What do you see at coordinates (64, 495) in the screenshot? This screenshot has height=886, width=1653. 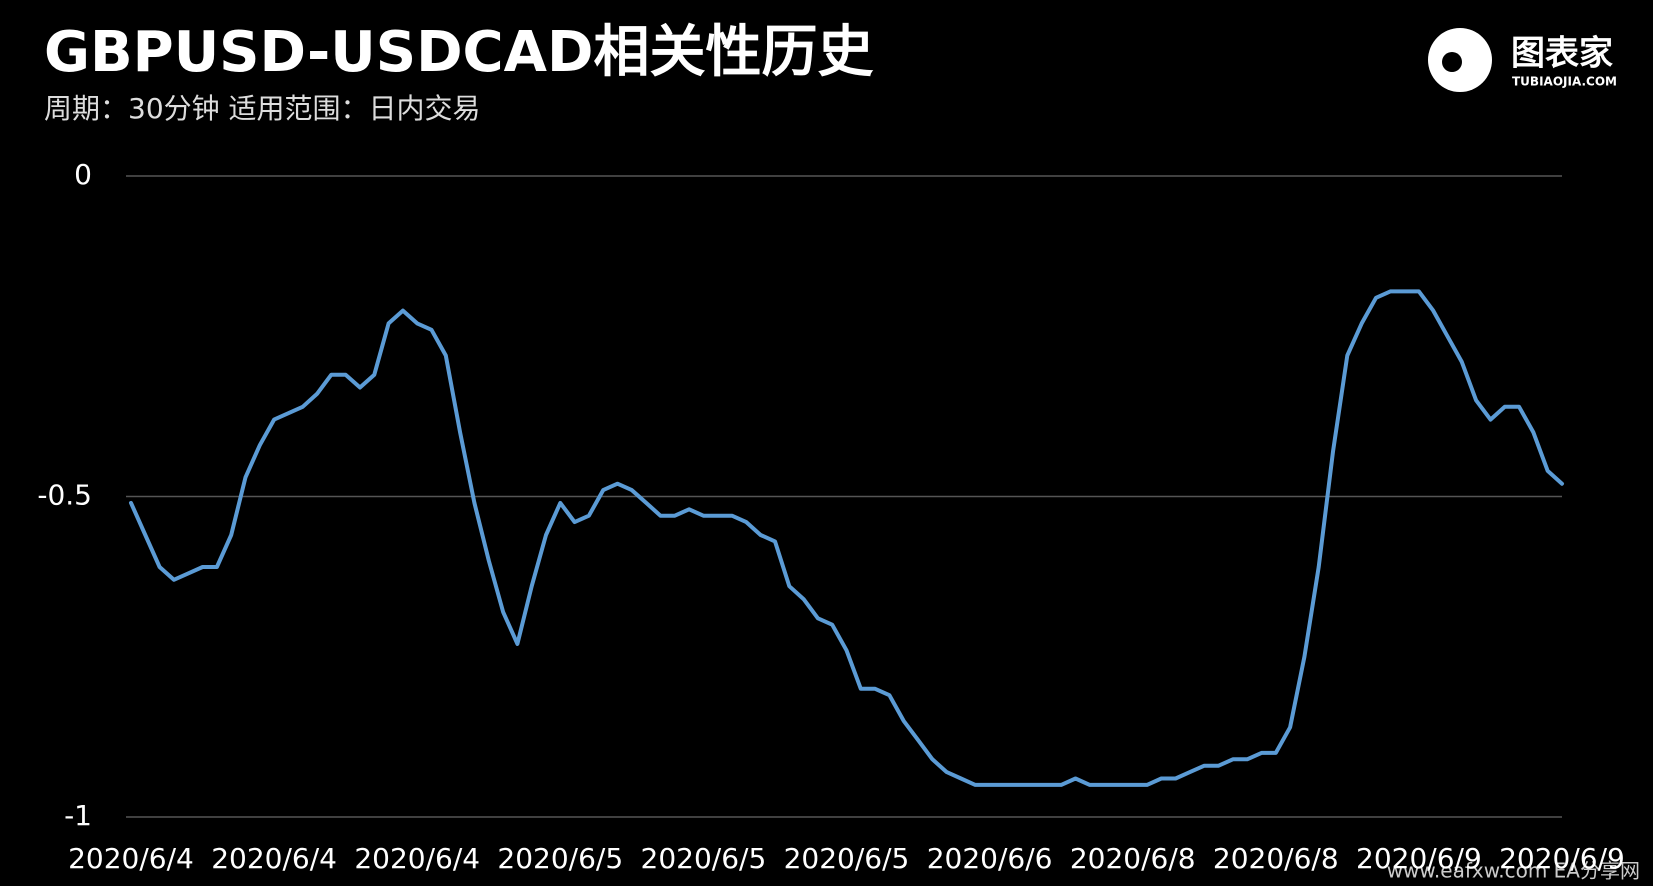 I see `y-tick-label: -0.5` at bounding box center [64, 495].